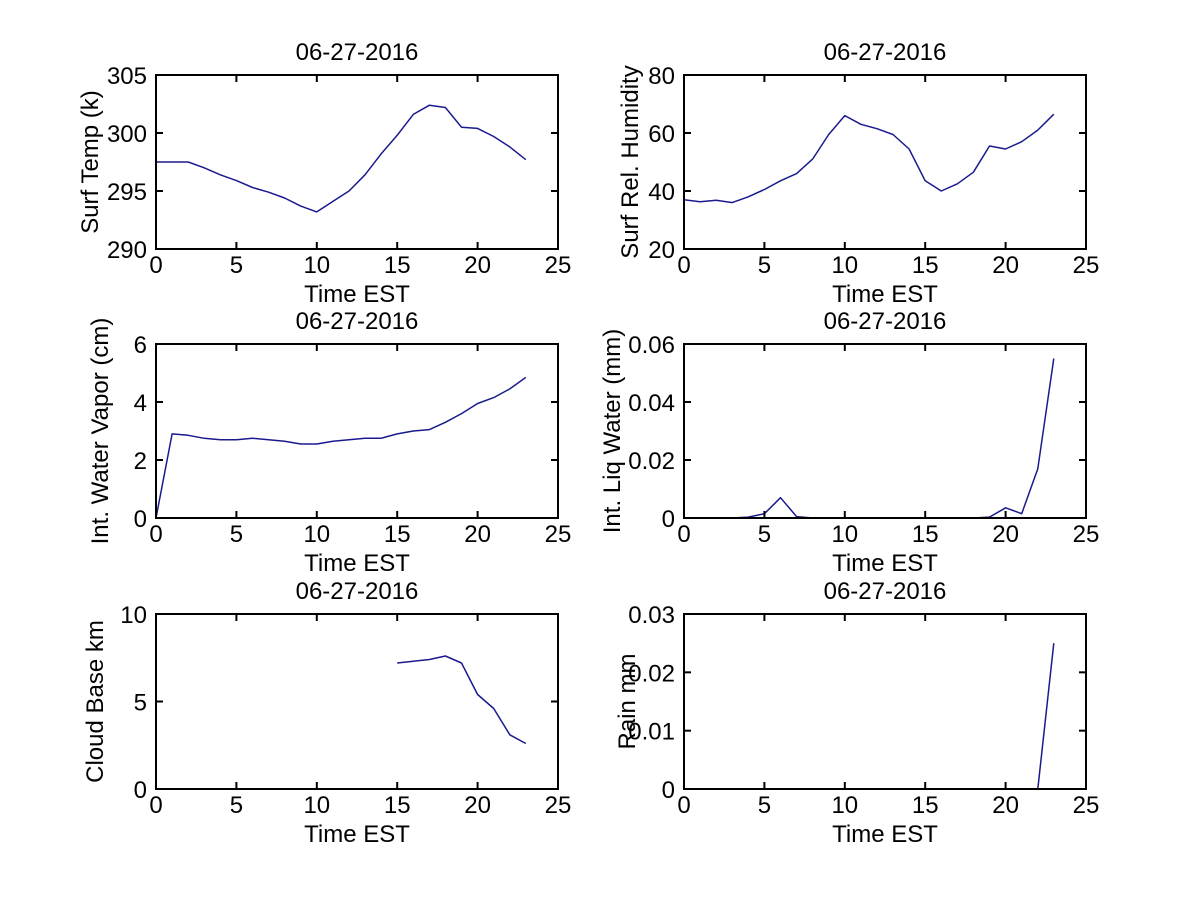  I want to click on y-axis-label: Int. Liq Water (mm), so click(612, 431).